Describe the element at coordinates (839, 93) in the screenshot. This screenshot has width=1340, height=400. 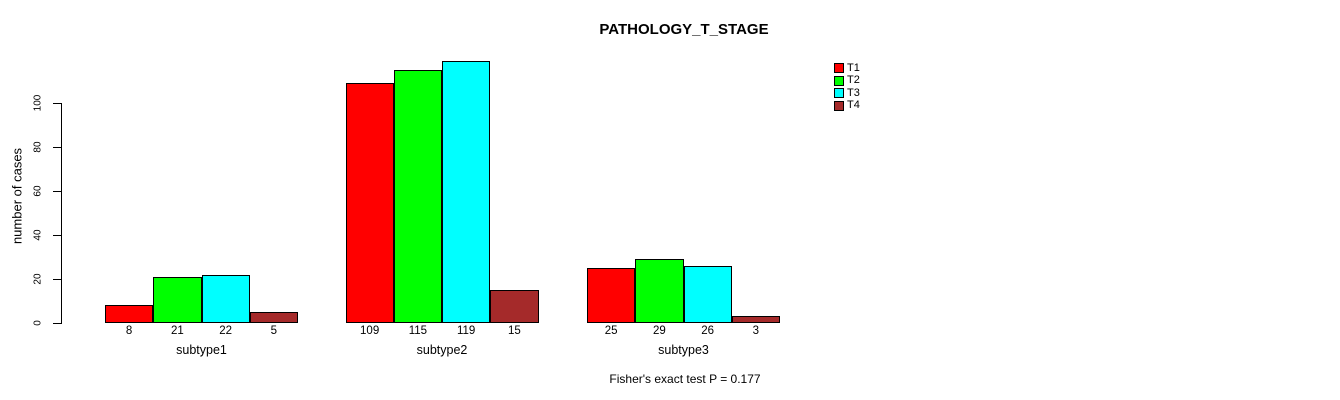
I see `legend-swatch-t3` at that location.